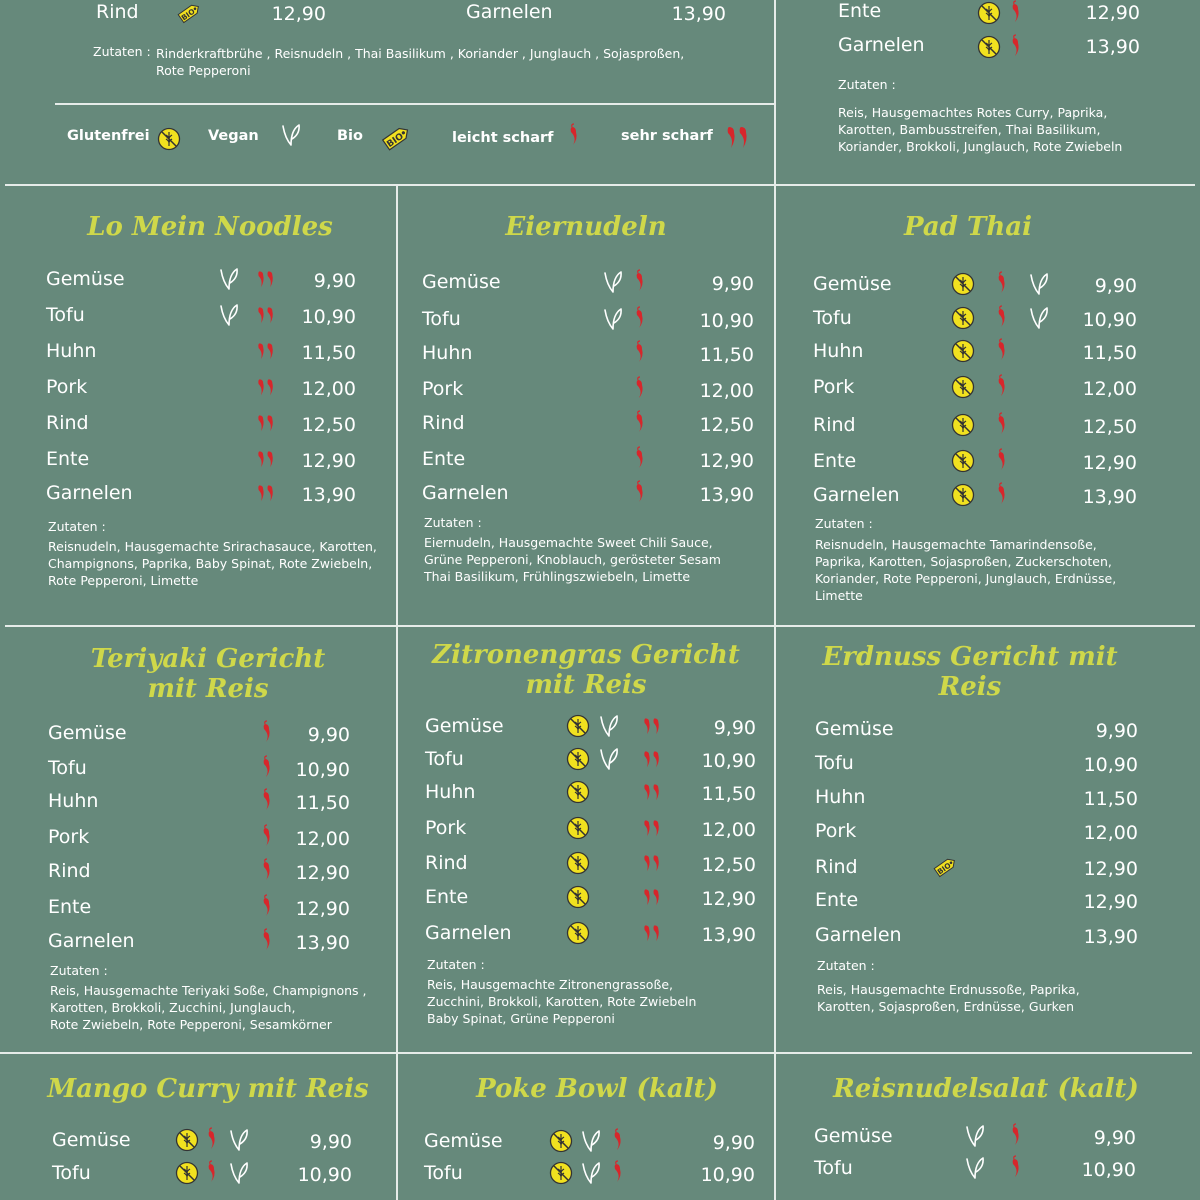 The width and height of the screenshot is (1200, 1200). I want to click on section-title: Zitronengras Gericht mit Reis, so click(586, 670).